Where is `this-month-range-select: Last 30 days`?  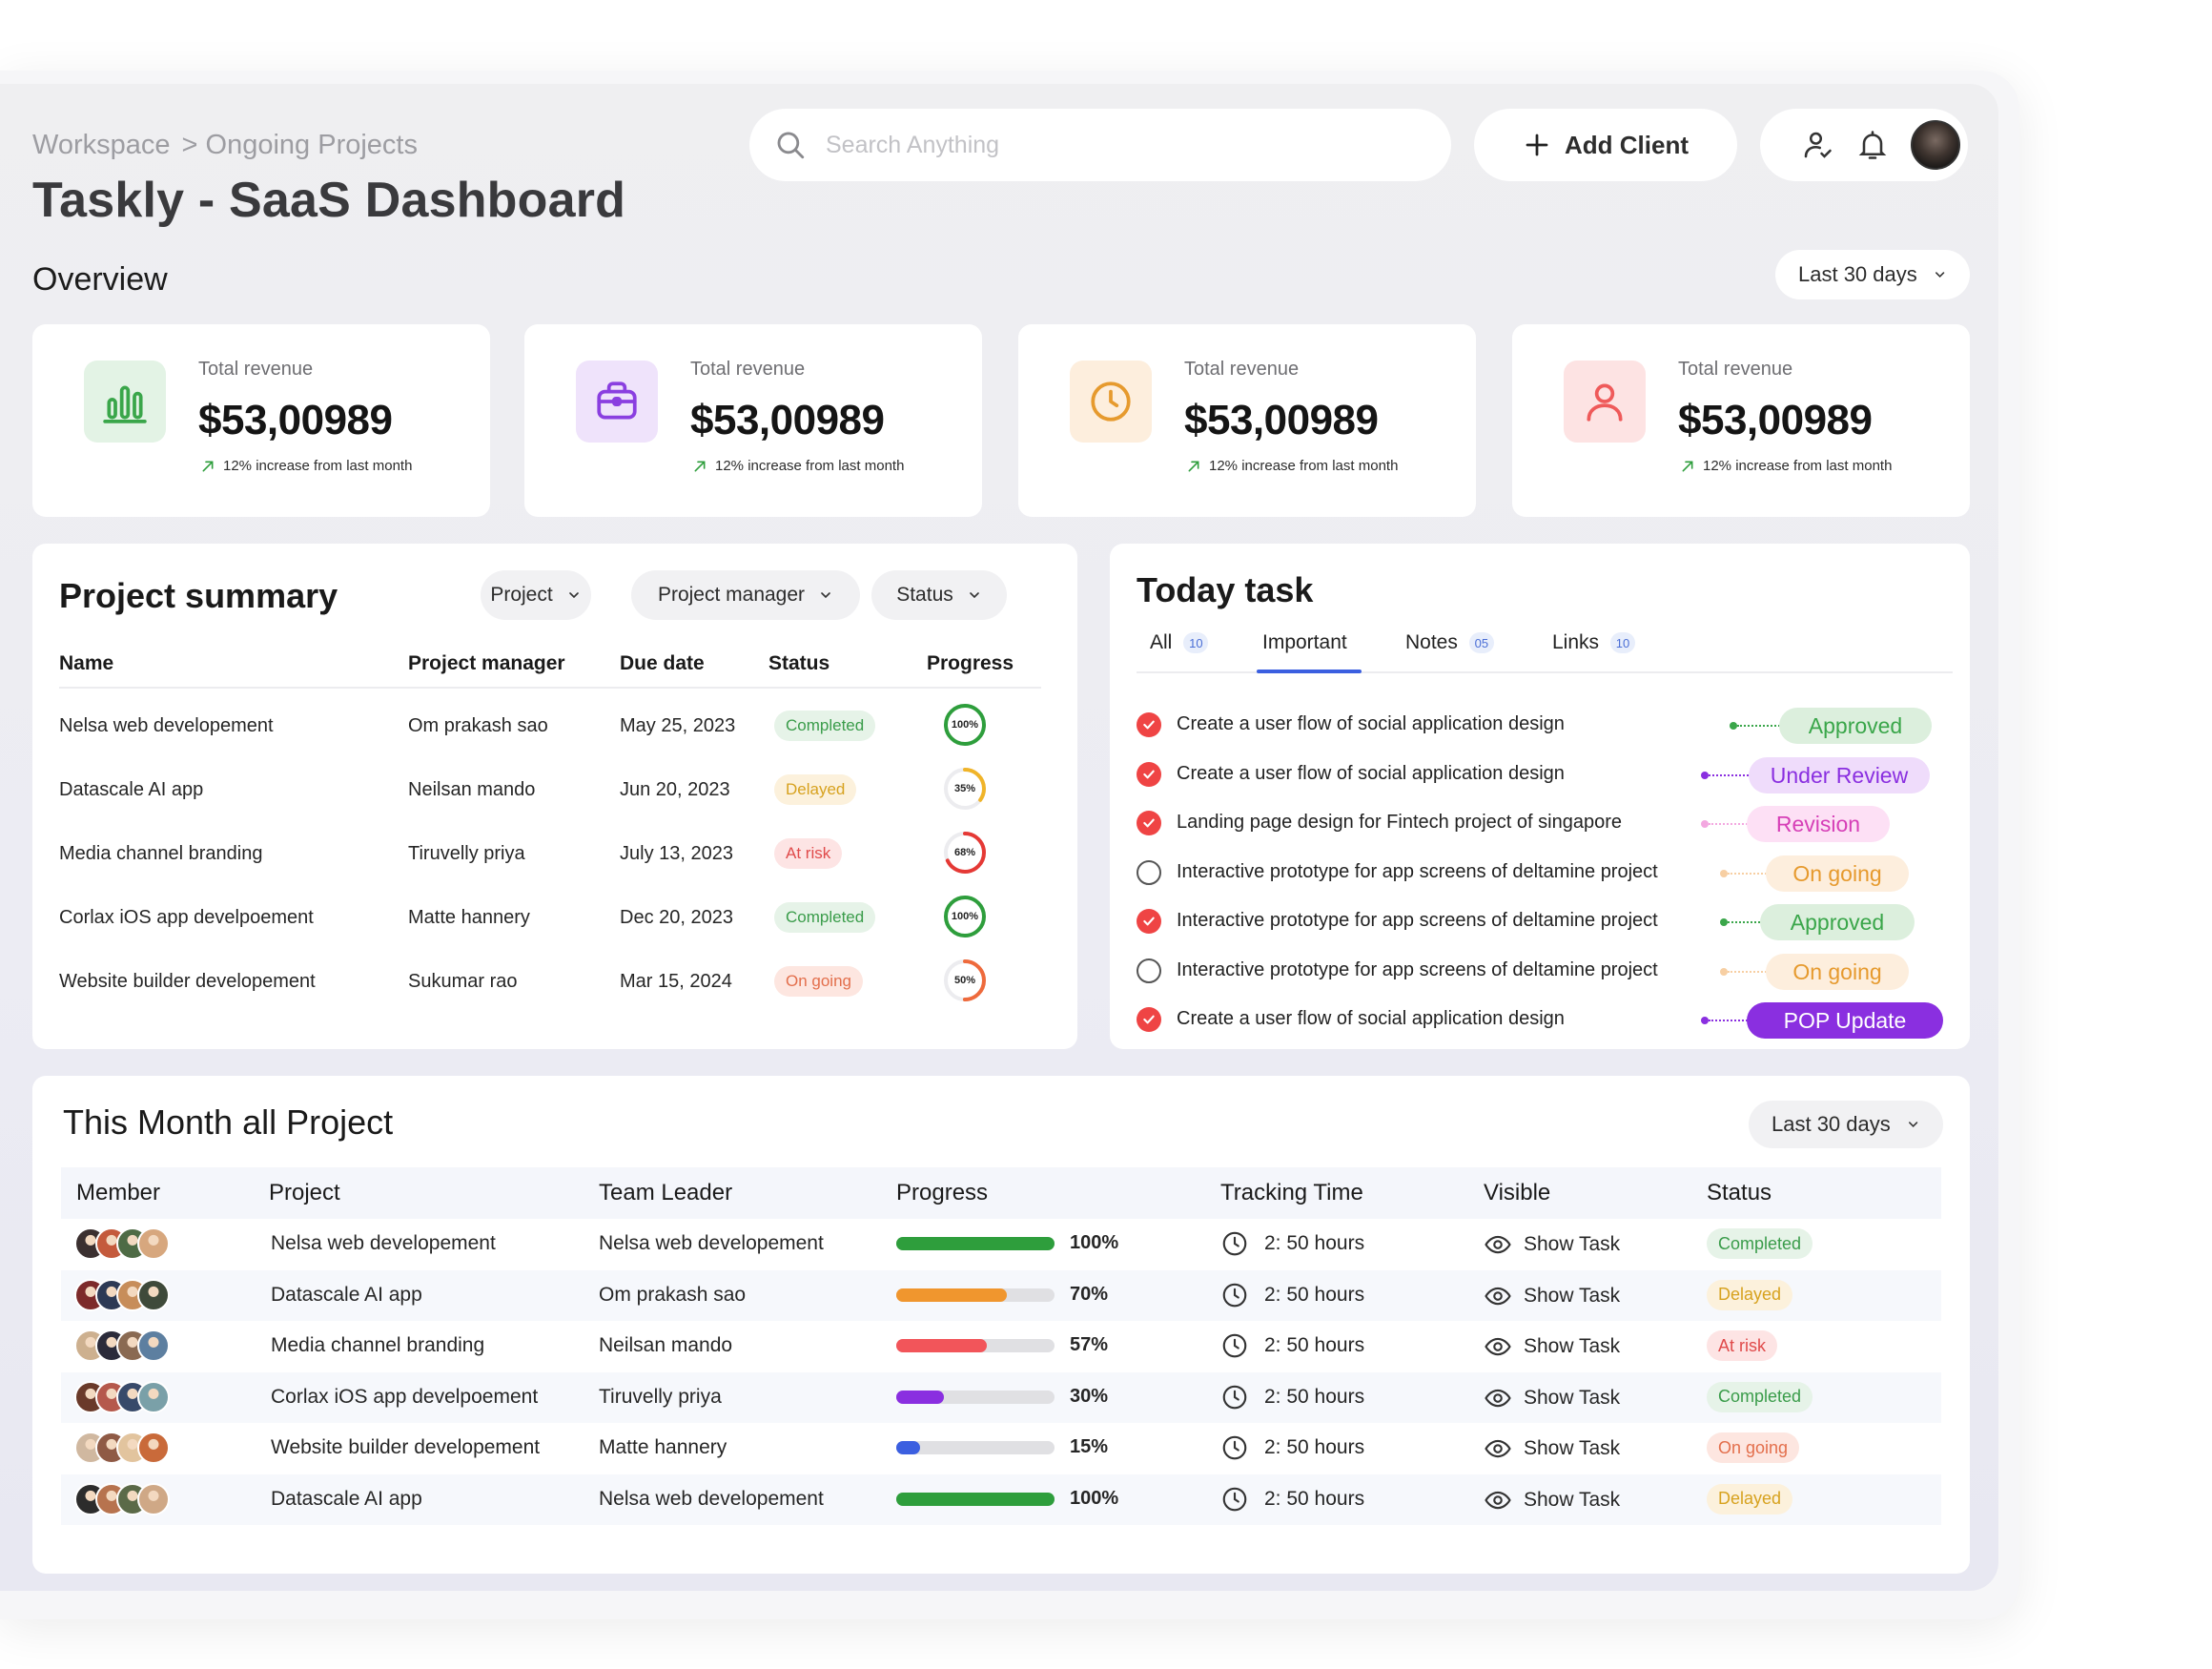 this-month-range-select: Last 30 days is located at coordinates (1846, 1124).